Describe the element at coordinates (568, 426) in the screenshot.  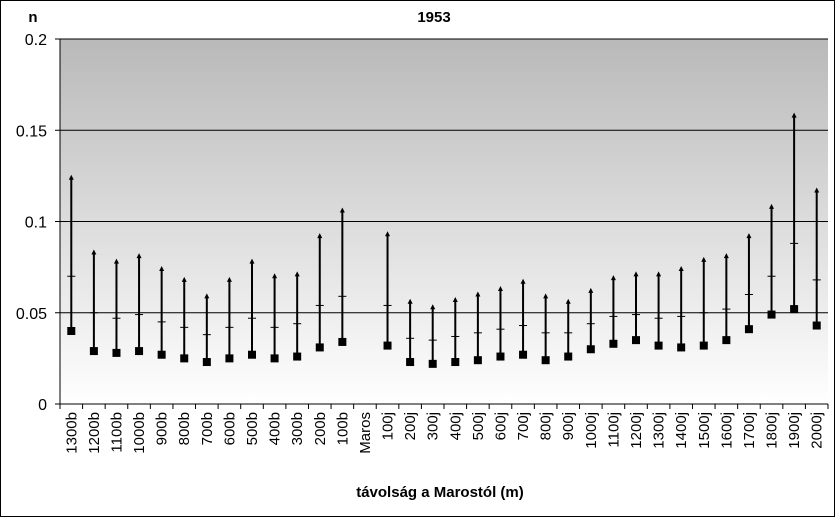
I see `x-tick-label: 900j` at that location.